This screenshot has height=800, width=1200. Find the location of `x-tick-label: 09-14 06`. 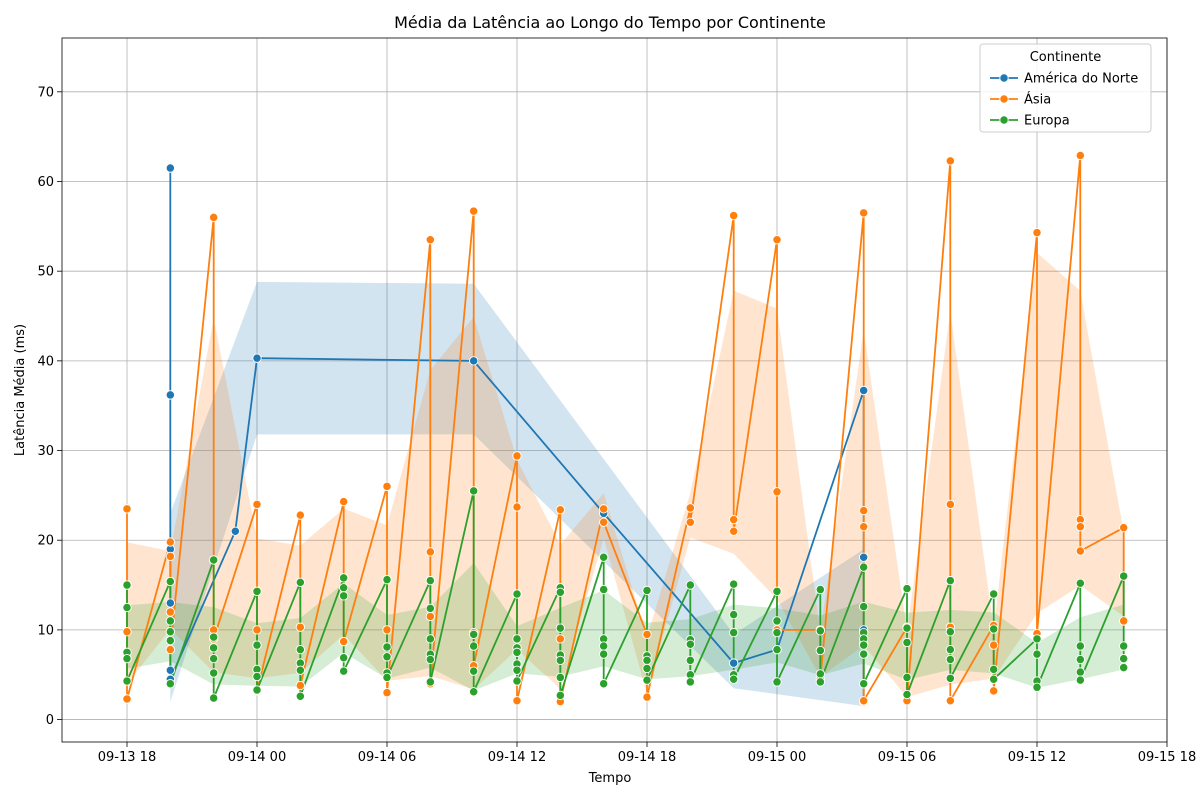

x-tick-label: 09-14 06 is located at coordinates (387, 757).